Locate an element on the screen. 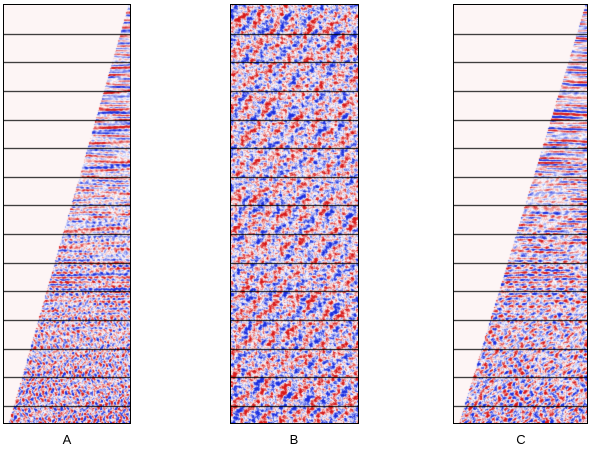  panel-label-c: C is located at coordinates (521, 439).